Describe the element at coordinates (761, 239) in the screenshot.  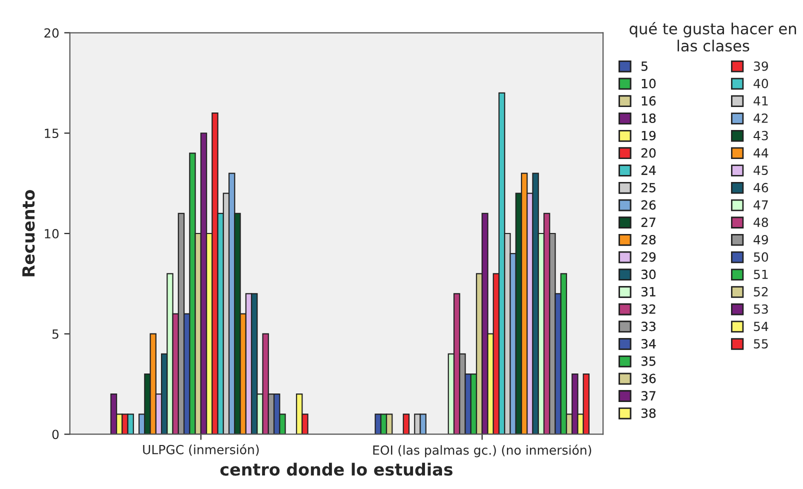
I see `legend-label: 49` at that location.